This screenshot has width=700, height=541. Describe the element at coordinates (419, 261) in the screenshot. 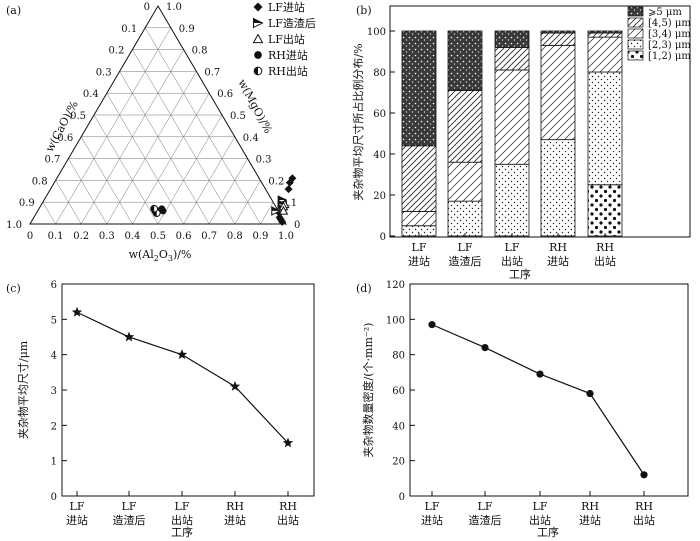

I see `b-xtick-bottom-0: 进站` at that location.